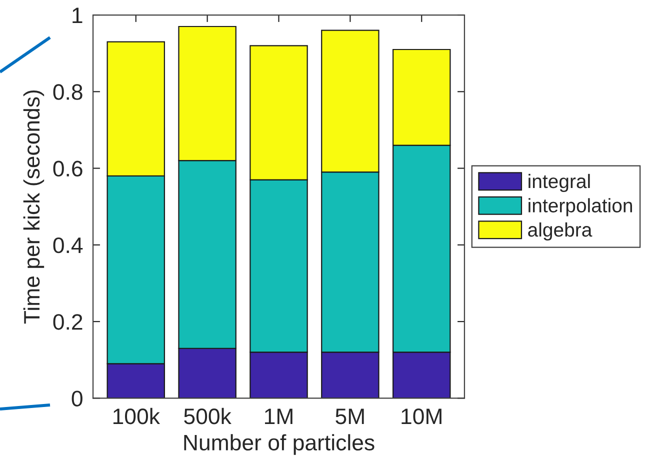 The height and width of the screenshot is (469, 646). Describe the element at coordinates (68, 245) in the screenshot. I see `y-tick-label: 0.4` at that location.